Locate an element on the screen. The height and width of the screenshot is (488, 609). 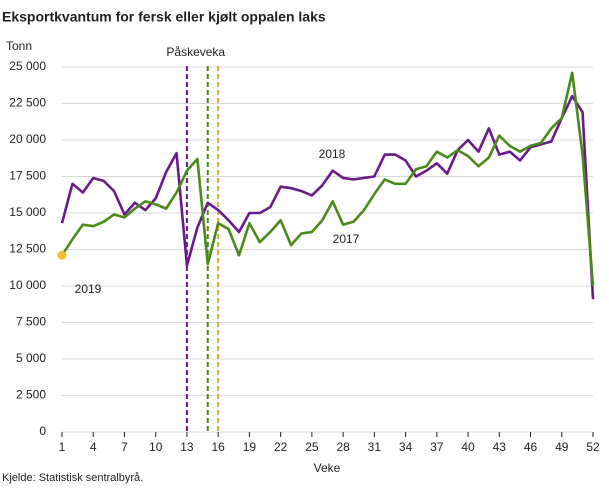
y-tick-label: 5 000 is located at coordinates (31, 358).